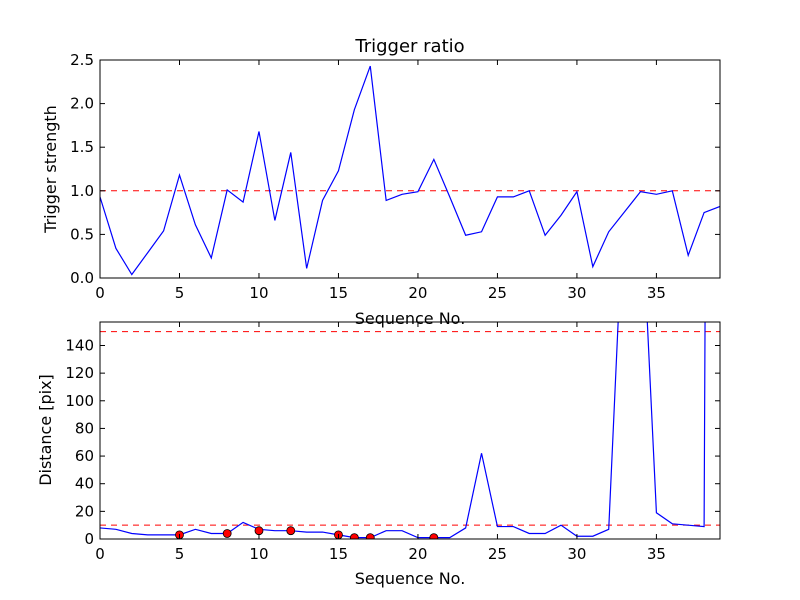 This screenshot has height=600, width=800. I want to click on y-tick-label: 140, so click(79, 345).